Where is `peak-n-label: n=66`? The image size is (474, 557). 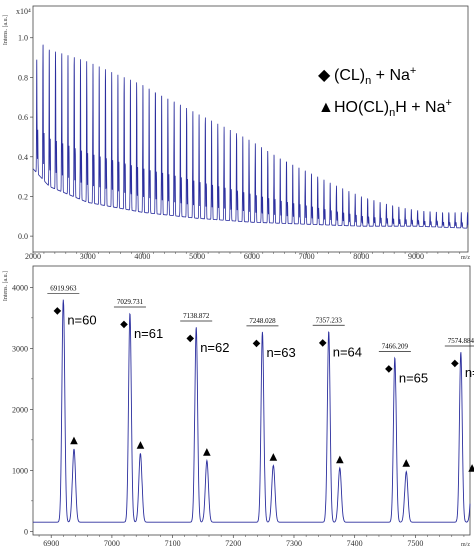
peak-n-label: n=66 is located at coordinates (469, 372).